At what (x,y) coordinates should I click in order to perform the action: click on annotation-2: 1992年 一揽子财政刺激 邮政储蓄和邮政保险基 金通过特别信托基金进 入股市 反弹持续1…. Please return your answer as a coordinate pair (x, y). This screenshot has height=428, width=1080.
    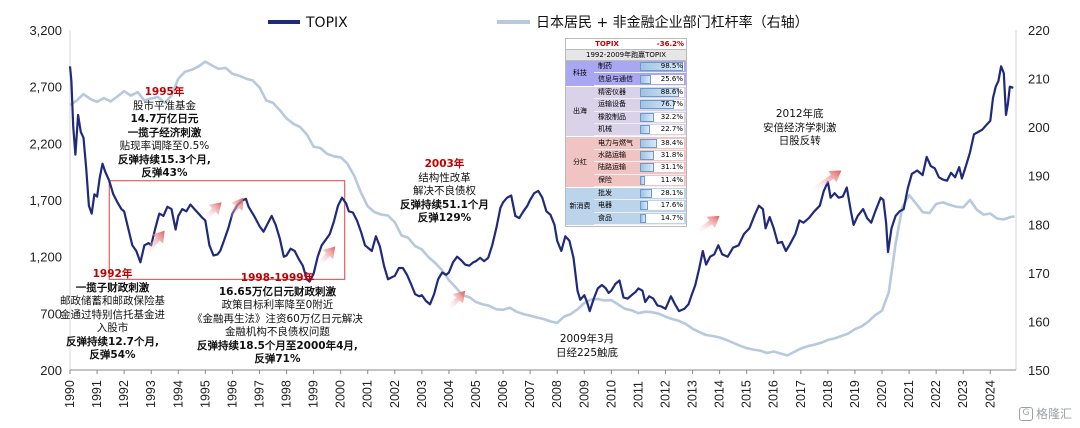
    Looking at the image, I should click on (112, 315).